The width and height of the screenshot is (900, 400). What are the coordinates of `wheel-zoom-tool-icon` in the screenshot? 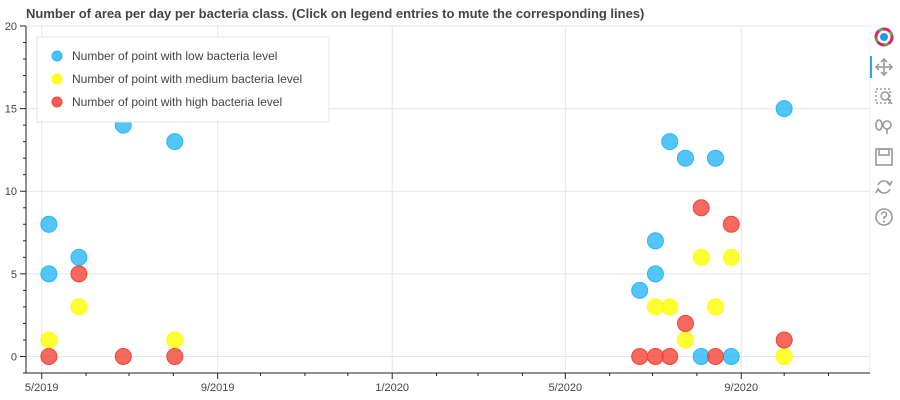 It's located at (884, 127).